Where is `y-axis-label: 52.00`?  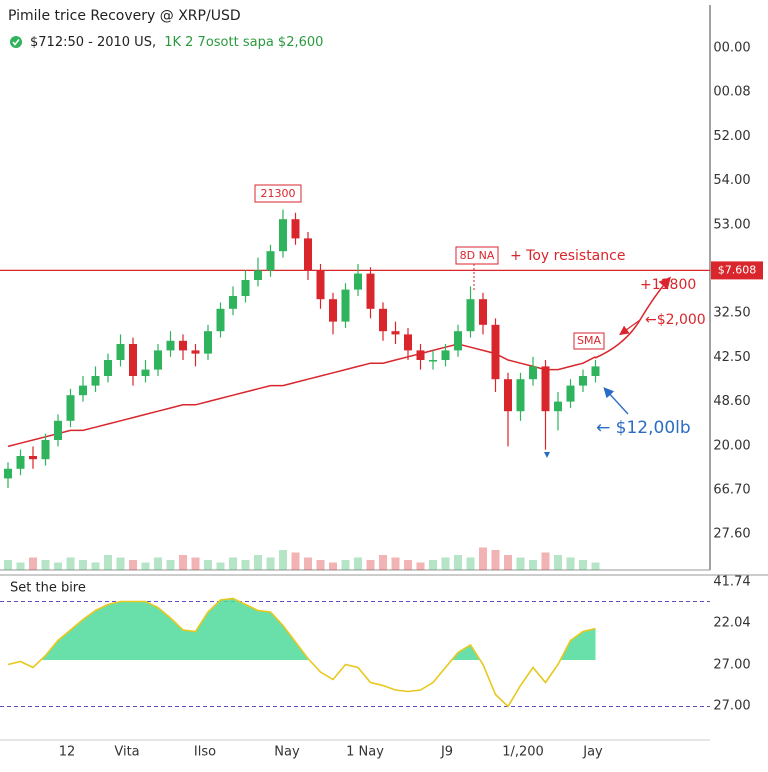
y-axis-label: 52.00 is located at coordinates (731, 136).